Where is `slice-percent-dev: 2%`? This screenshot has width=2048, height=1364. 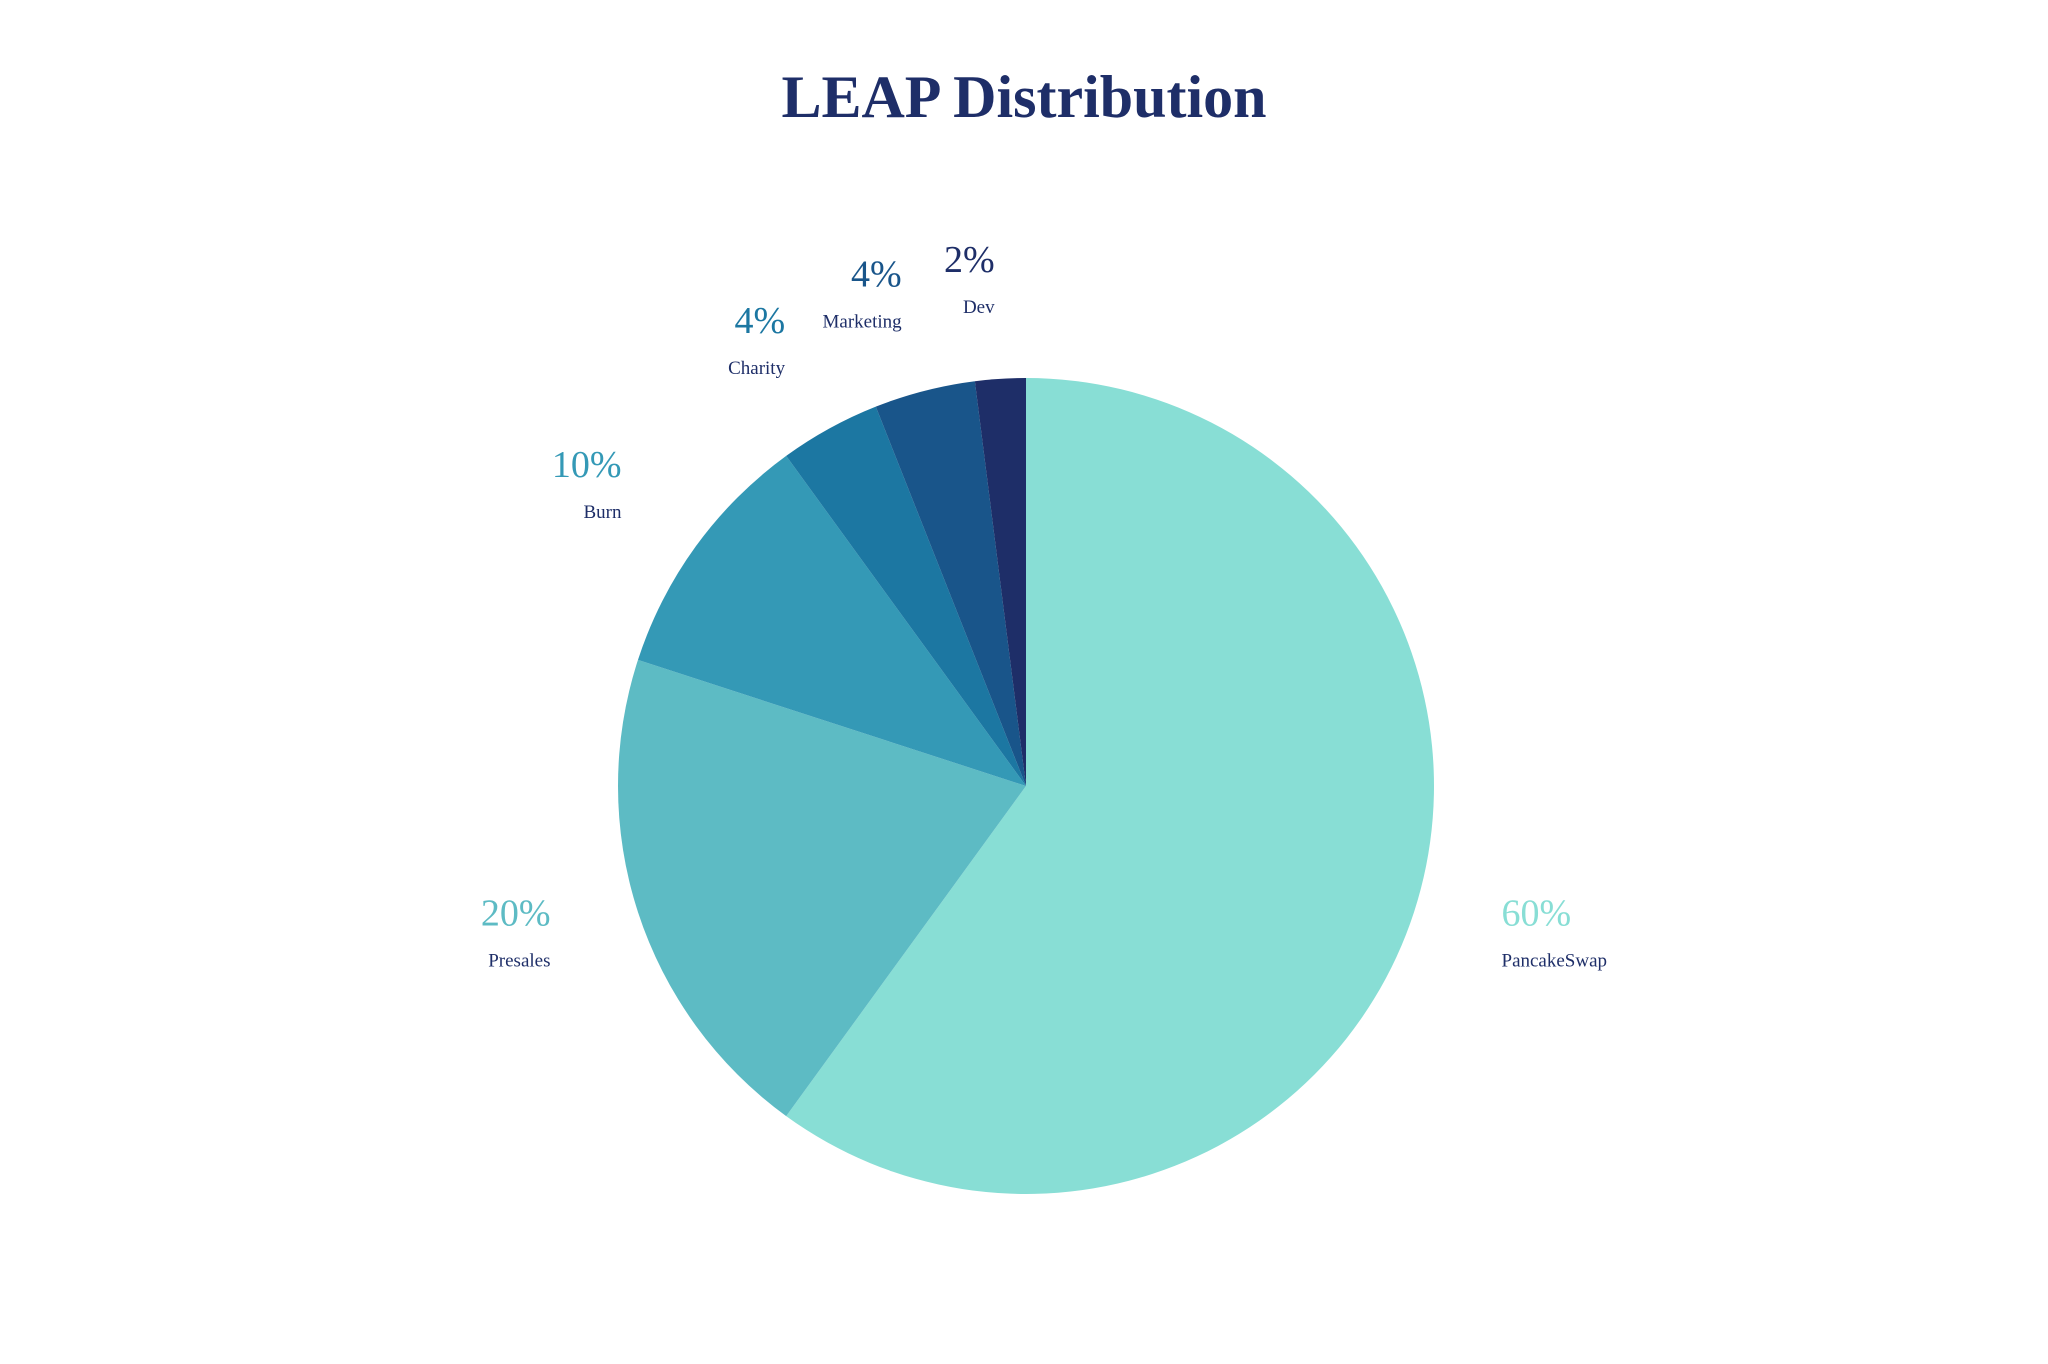 slice-percent-dev: 2% is located at coordinates (969, 260).